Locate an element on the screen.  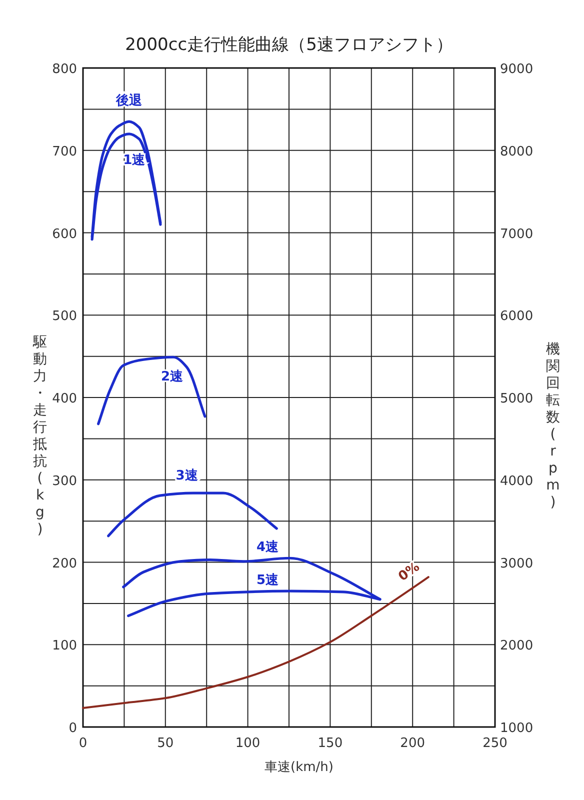
y2-tick-label: 7000 is located at coordinates (517, 234).